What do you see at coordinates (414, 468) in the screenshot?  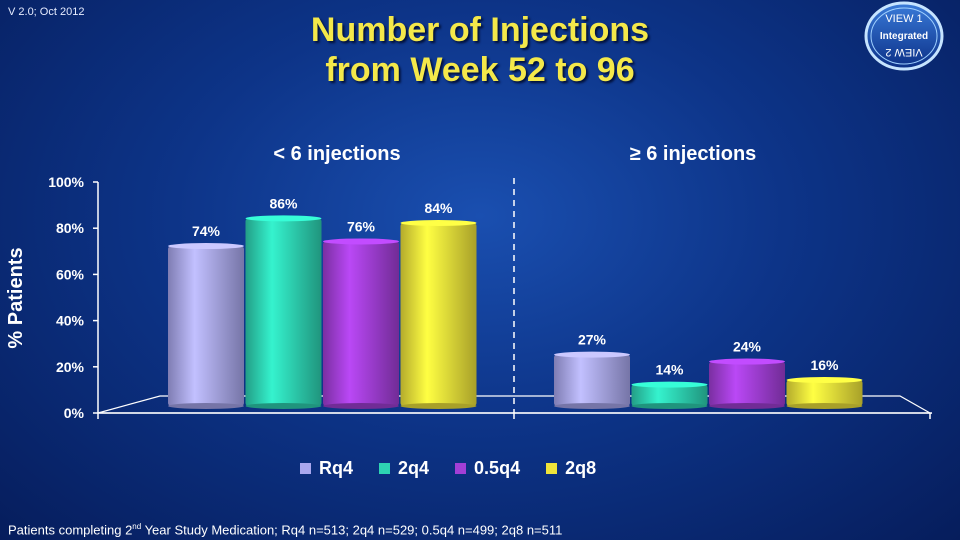 I see `legend-label: 2q4` at bounding box center [414, 468].